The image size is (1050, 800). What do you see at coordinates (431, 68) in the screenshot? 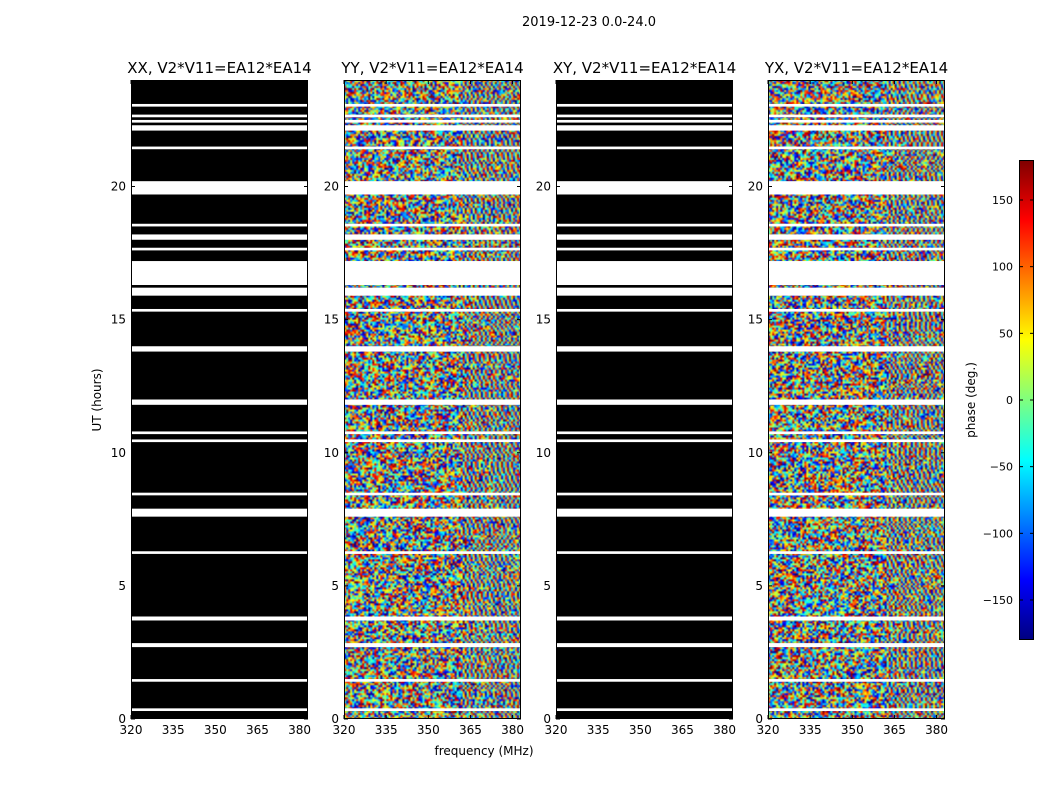
I see `panel-title: YY, V2*V11=EA12*EA14` at bounding box center [431, 68].